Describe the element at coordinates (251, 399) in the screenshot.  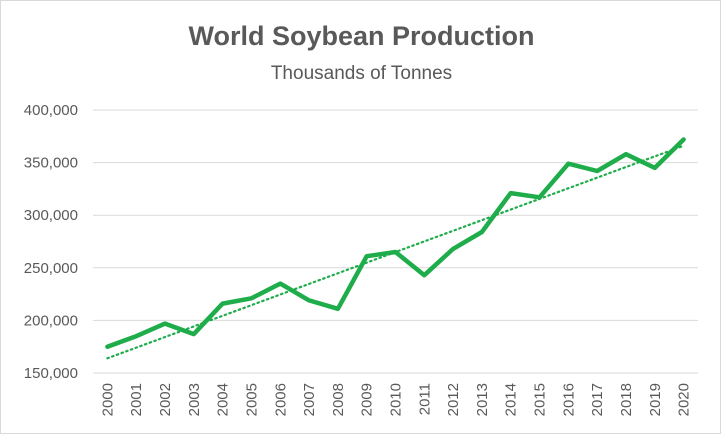
I see `x-tick-label: 2005` at that location.